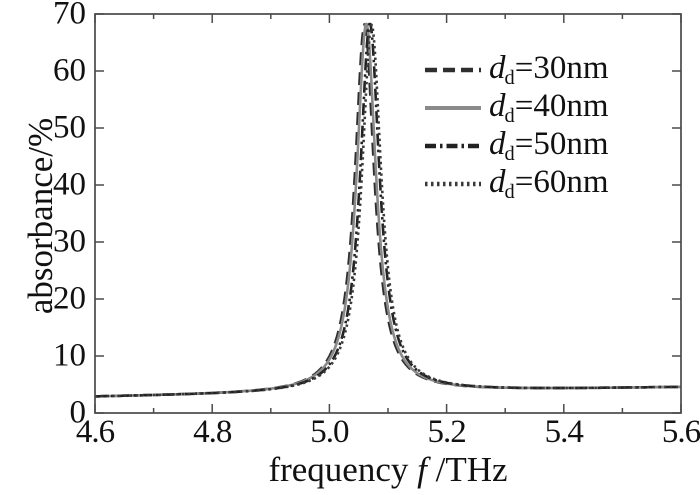 The height and width of the screenshot is (495, 700). I want to click on x-axis-label-prefix: frequency, so click(343, 469).